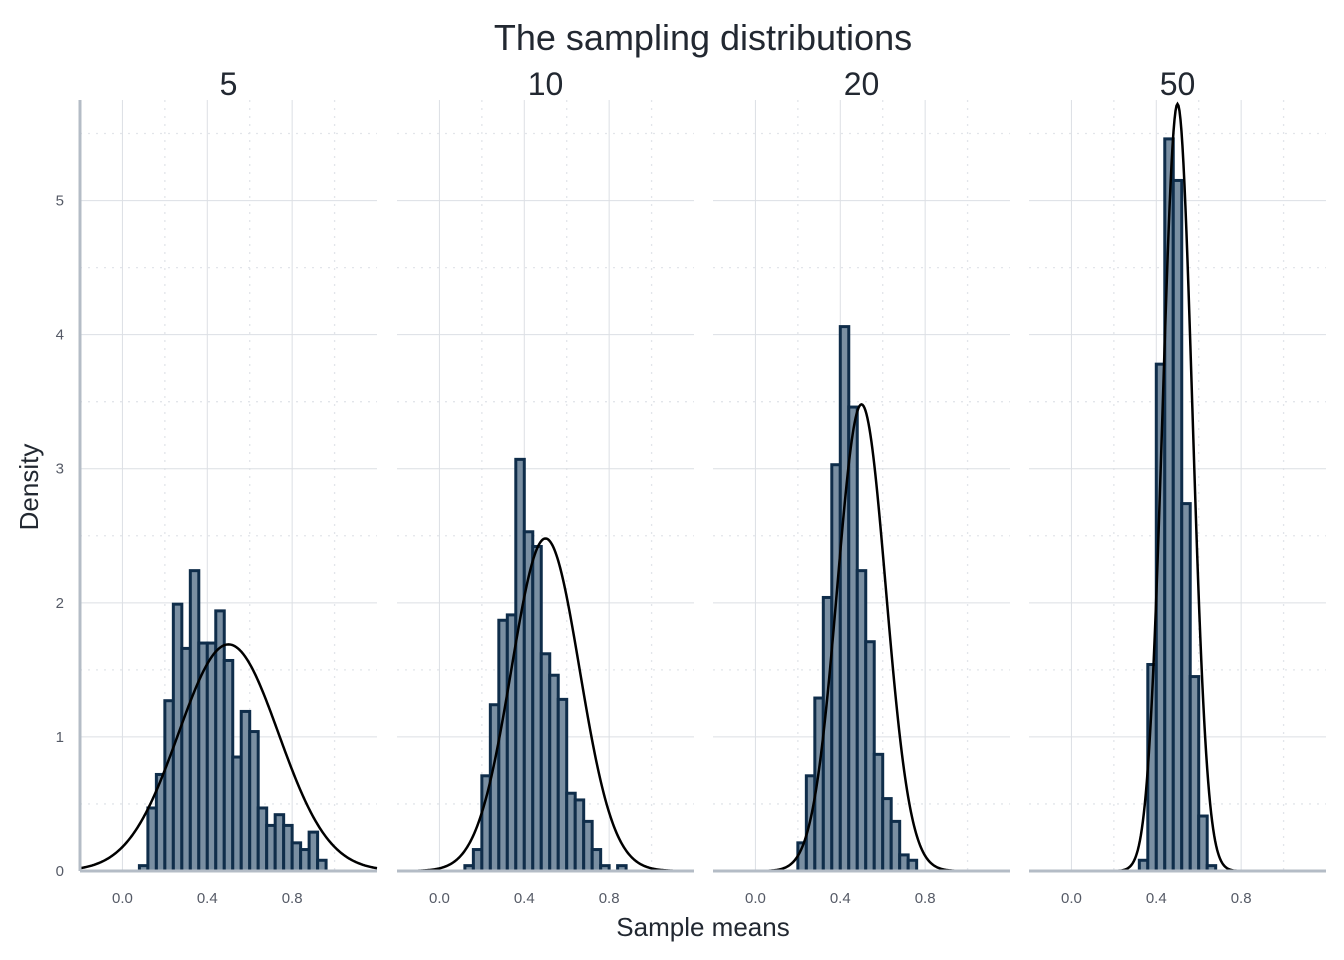 The height and width of the screenshot is (960, 1344). I want to click on x-axis-label: Sample means, so click(702, 927).